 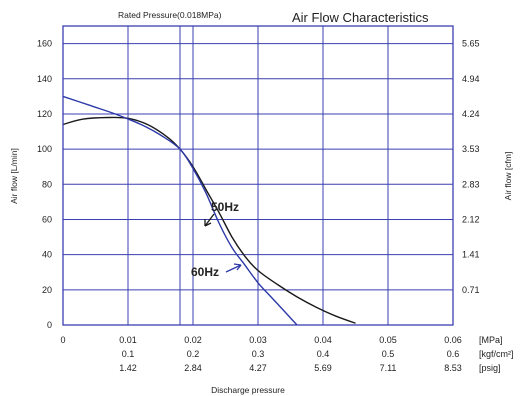 I want to click on annotation-60hz: 60Hz, so click(x=216, y=271).